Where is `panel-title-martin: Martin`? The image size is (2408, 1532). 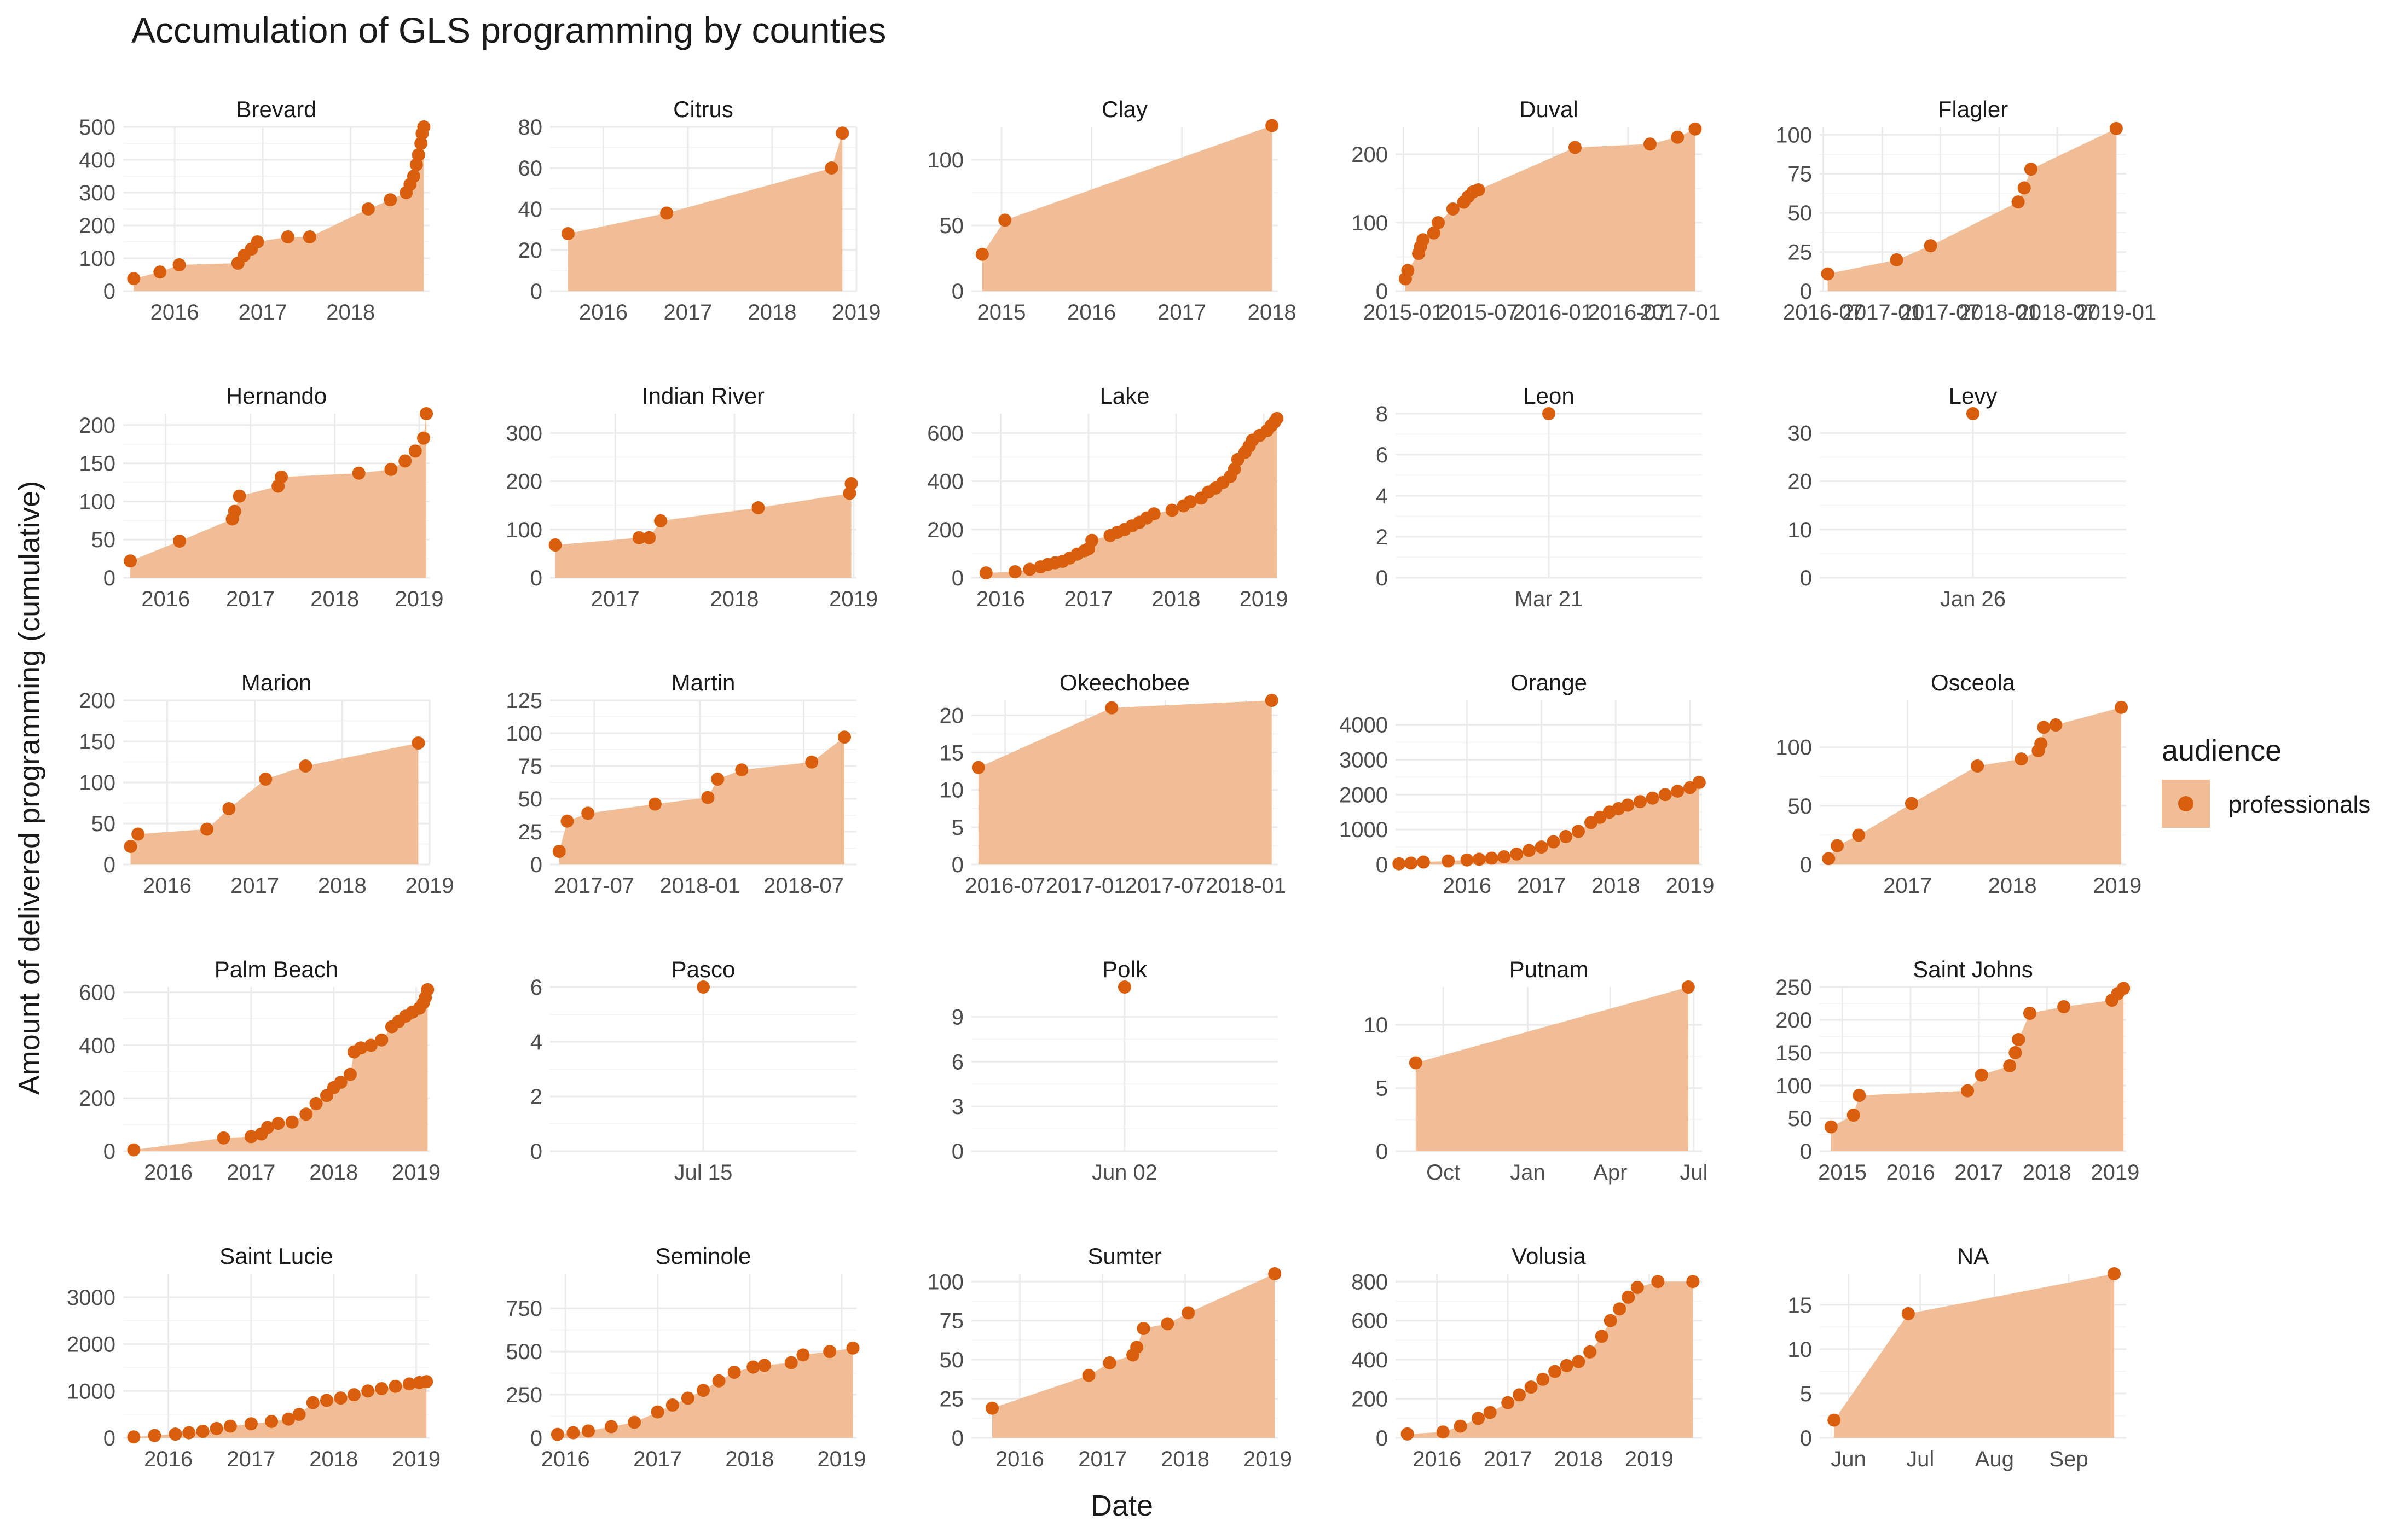 panel-title-martin: Martin is located at coordinates (704, 683).